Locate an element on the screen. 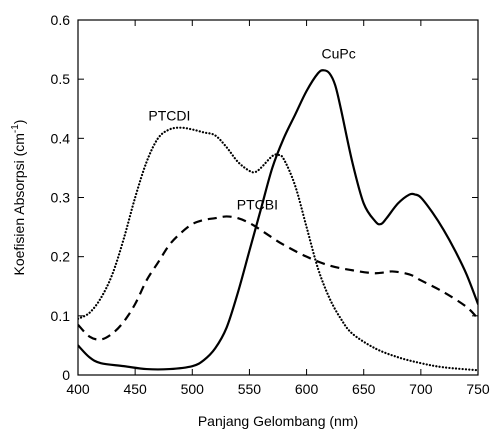  x-tick-label-450: 450 is located at coordinates (135, 389).